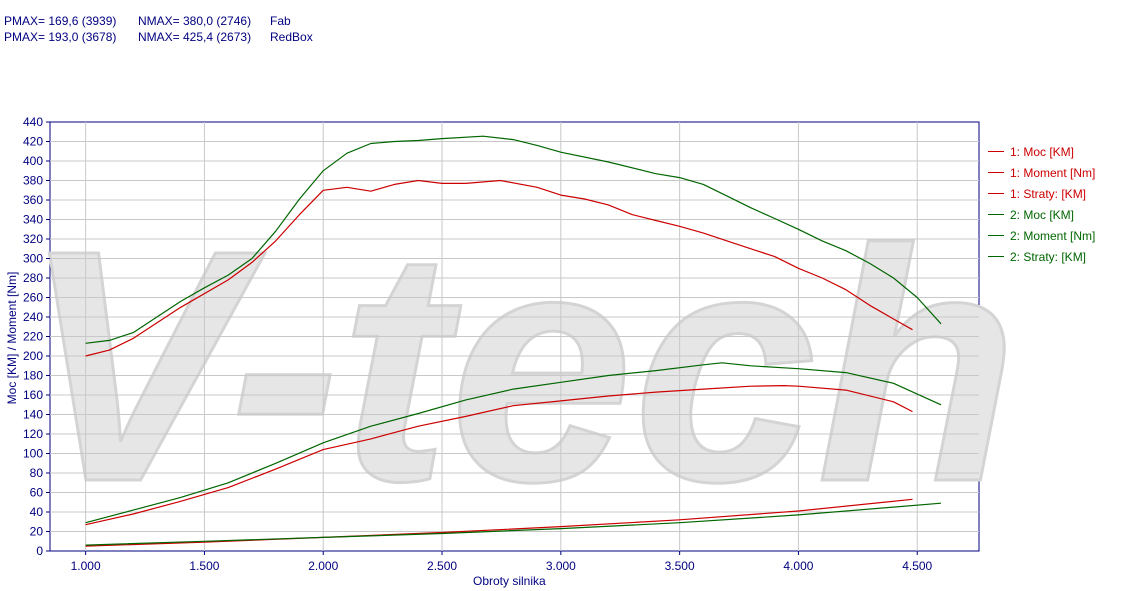  Describe the element at coordinates (33, 337) in the screenshot. I see `y-tick-label: 220` at that location.